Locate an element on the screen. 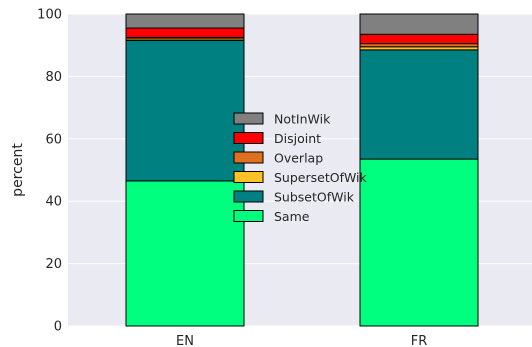 The width and height of the screenshot is (532, 347). legend-label: Disjoint is located at coordinates (297, 138).